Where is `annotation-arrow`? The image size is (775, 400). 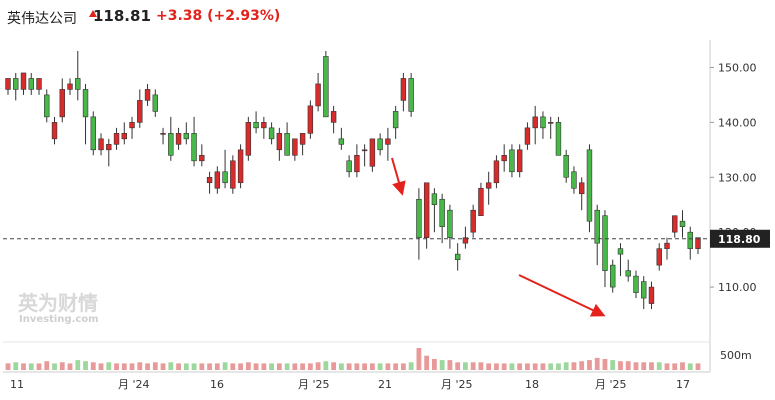
annotation-arrow is located at coordinates (398, 176).